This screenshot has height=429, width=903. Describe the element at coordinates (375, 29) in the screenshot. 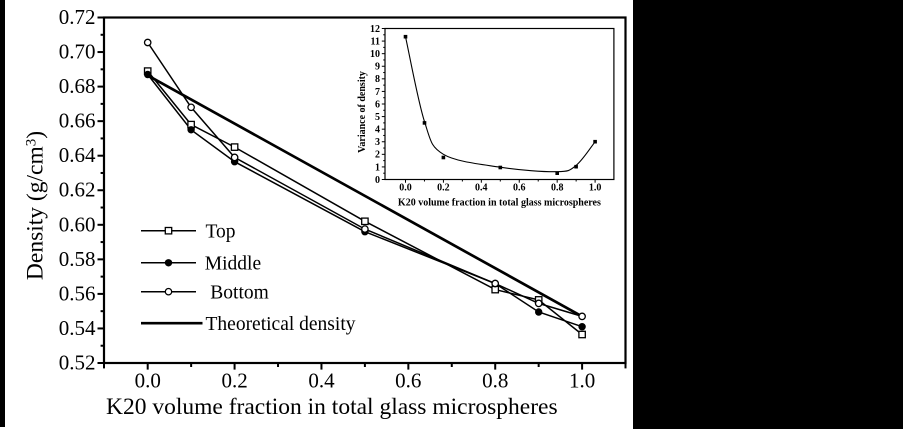

I see `svg-text: 12` at that location.